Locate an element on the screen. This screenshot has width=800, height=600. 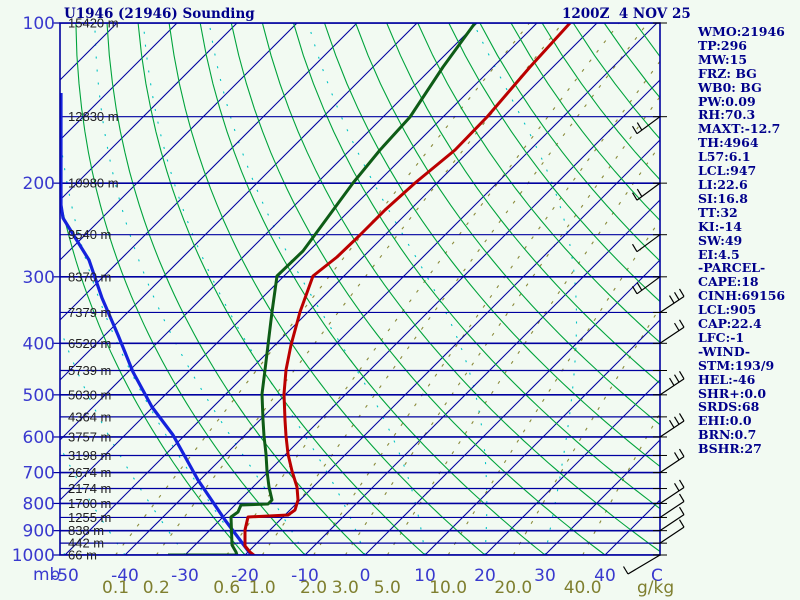
temperature-unit-label: C is located at coordinates (657, 576).